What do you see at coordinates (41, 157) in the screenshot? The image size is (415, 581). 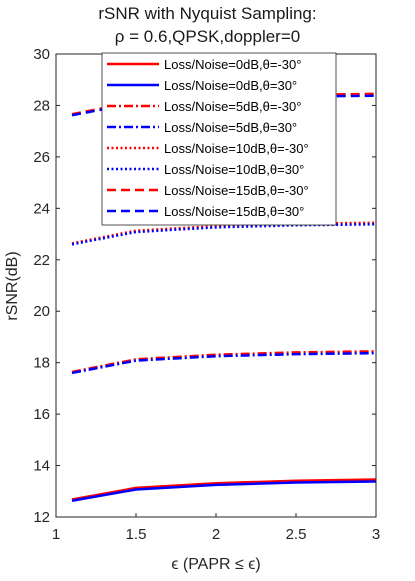 I see `y-tick-label: 26` at bounding box center [41, 157].